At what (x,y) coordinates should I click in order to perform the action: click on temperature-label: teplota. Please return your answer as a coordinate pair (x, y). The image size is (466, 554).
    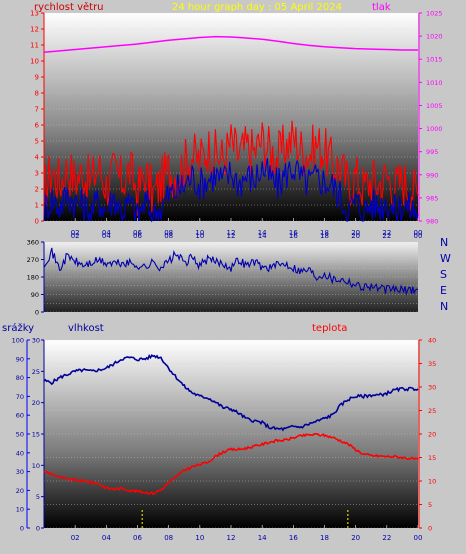
    Looking at the image, I should click on (329, 328).